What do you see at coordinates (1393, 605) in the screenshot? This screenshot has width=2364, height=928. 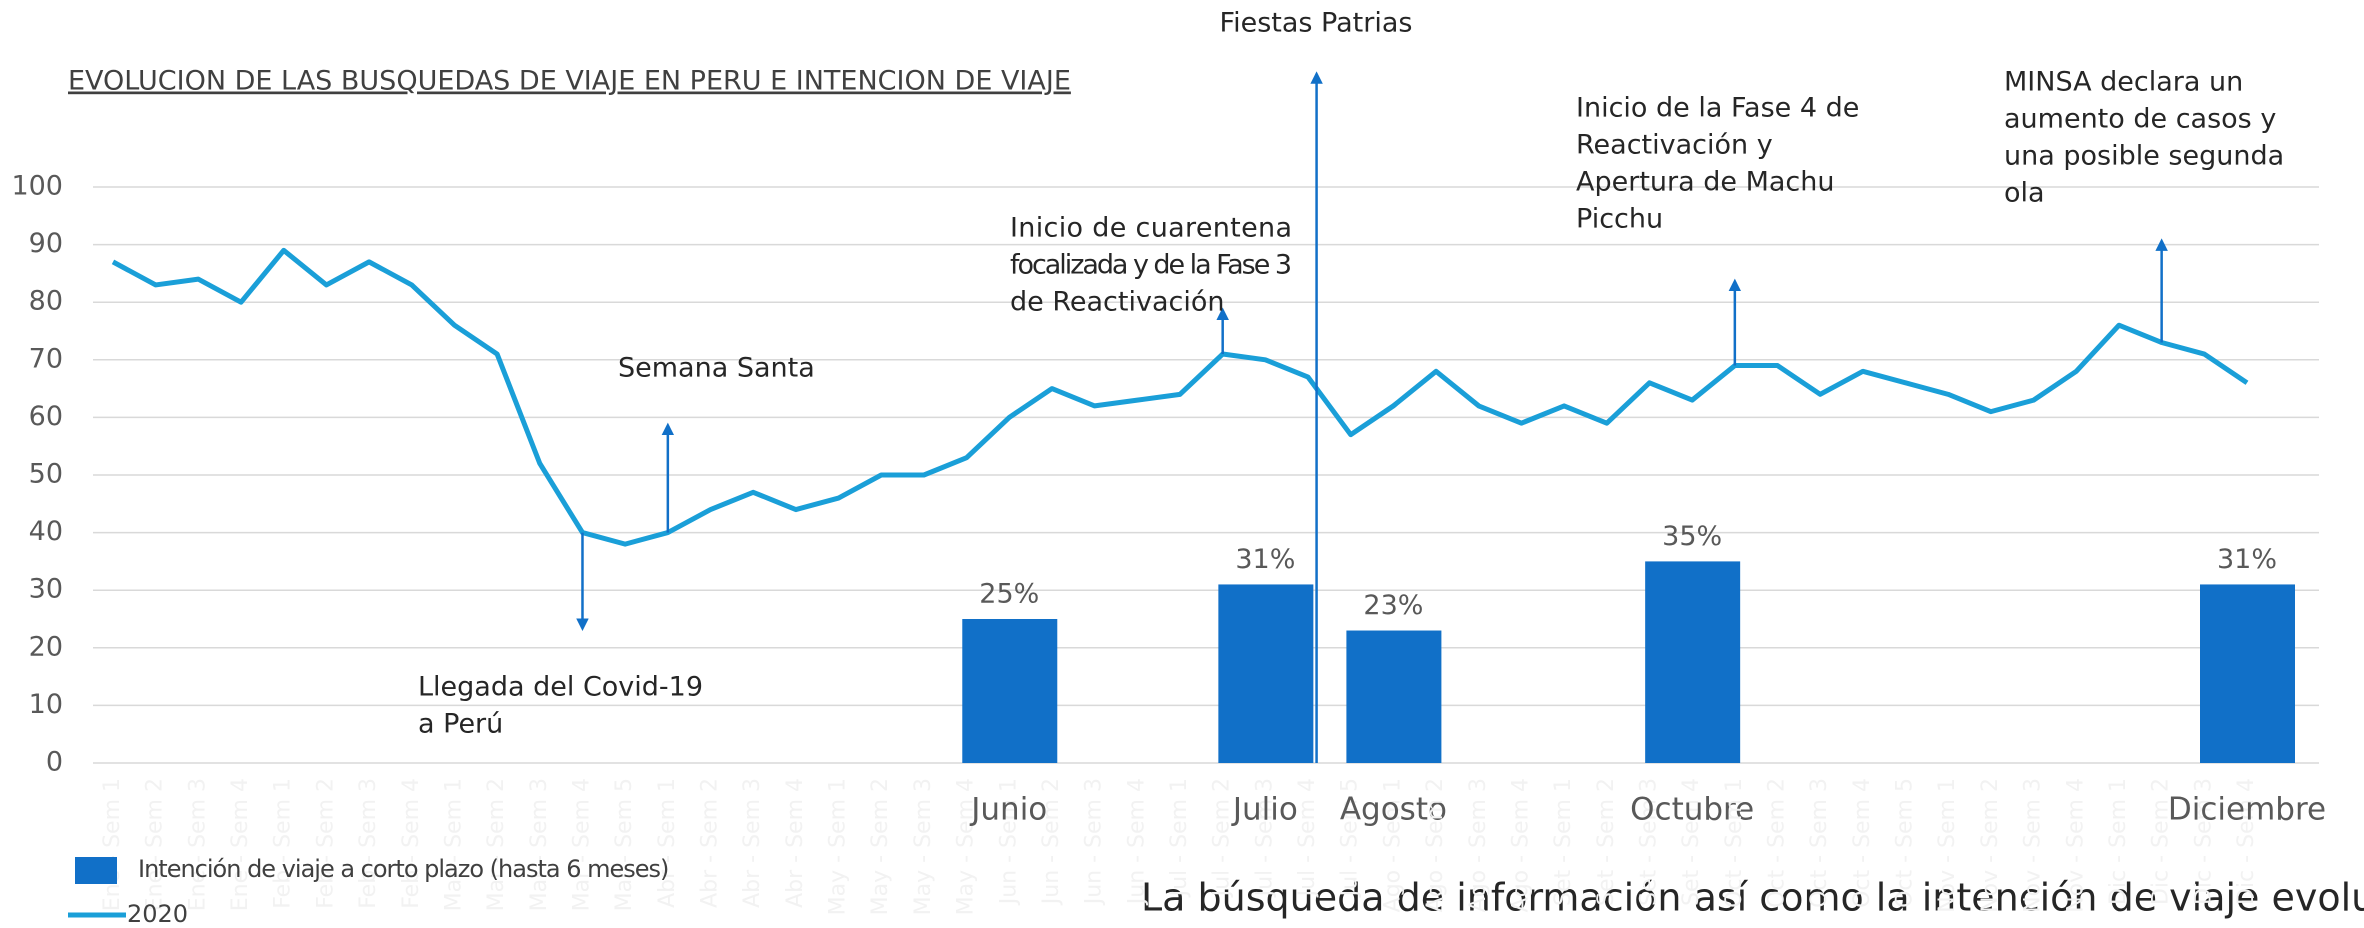 I see `bar-value-label: 23%` at bounding box center [1393, 605].